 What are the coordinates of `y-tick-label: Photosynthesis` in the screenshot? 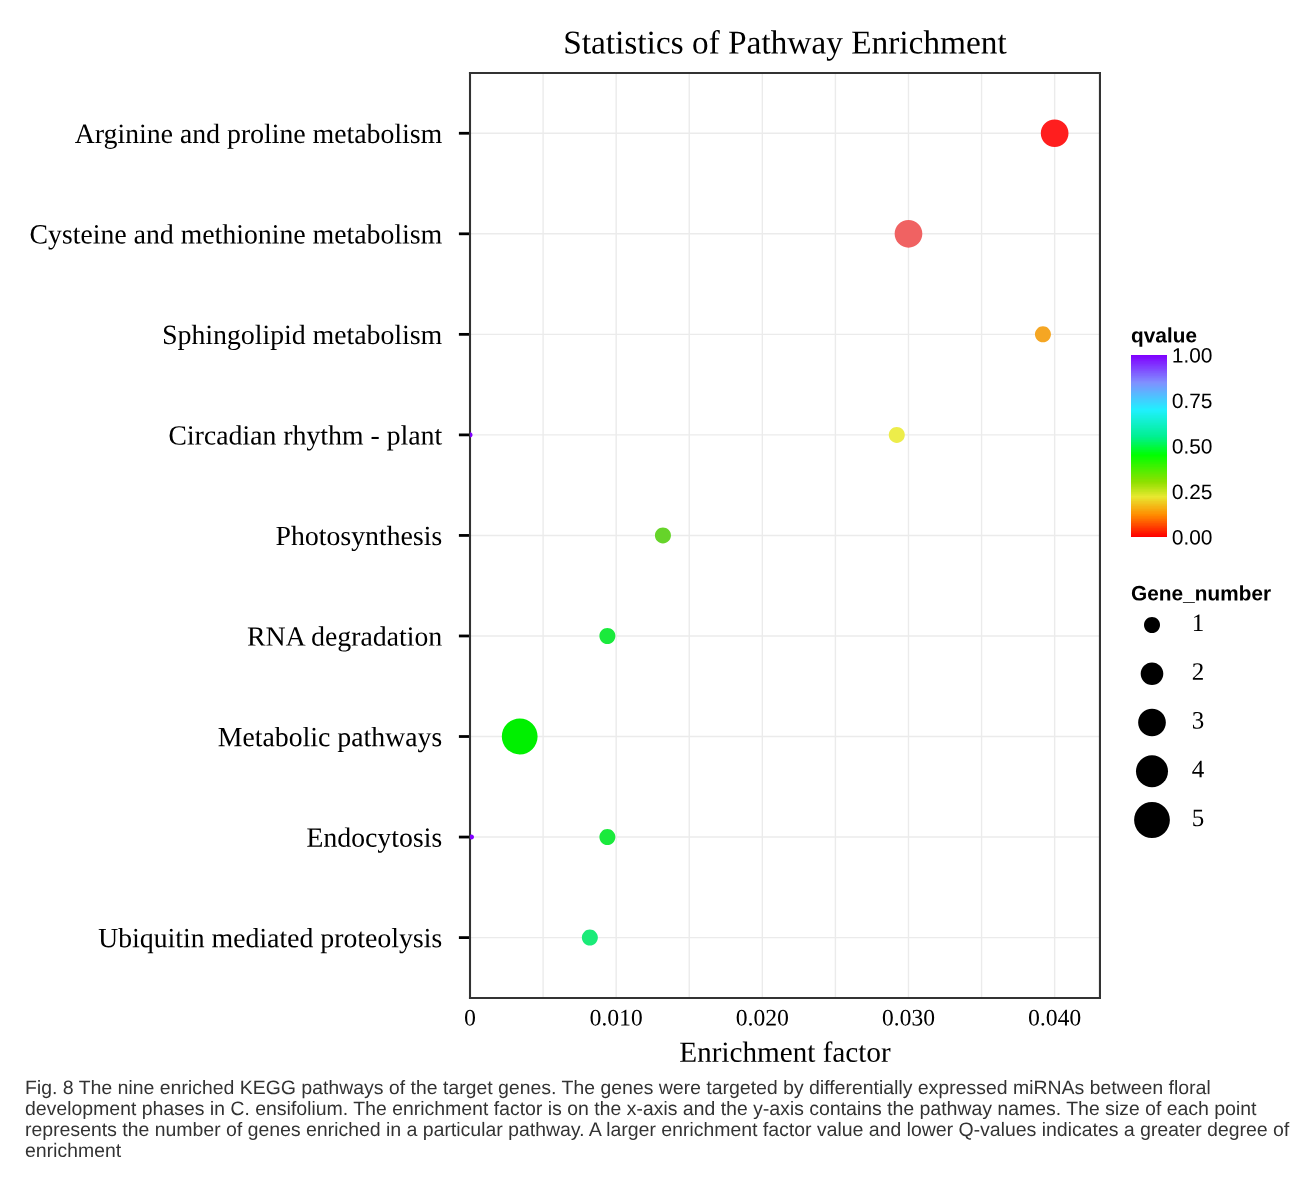 It's located at (359, 538).